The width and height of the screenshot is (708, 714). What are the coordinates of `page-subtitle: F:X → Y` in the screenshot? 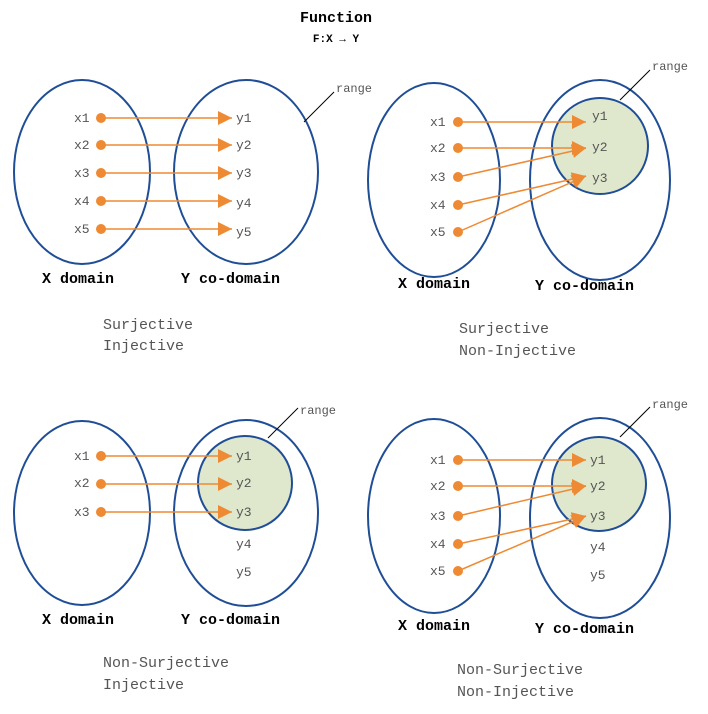 It's located at (336, 40).